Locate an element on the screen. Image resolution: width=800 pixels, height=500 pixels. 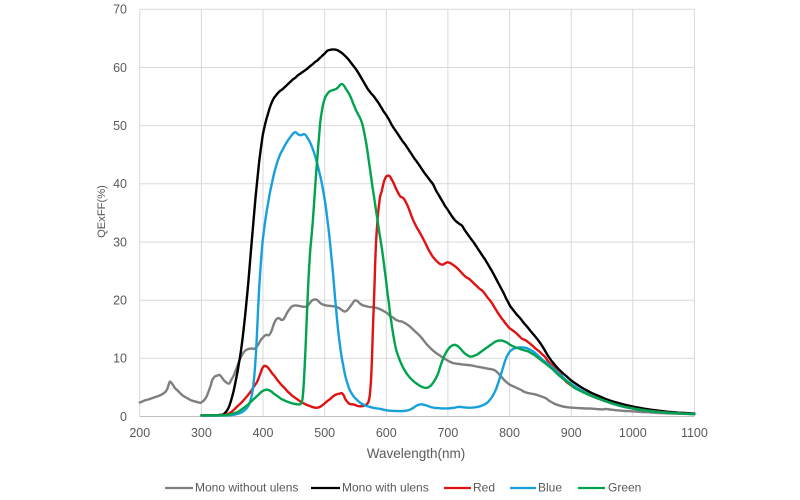
svg-text: 400 is located at coordinates (263, 433).